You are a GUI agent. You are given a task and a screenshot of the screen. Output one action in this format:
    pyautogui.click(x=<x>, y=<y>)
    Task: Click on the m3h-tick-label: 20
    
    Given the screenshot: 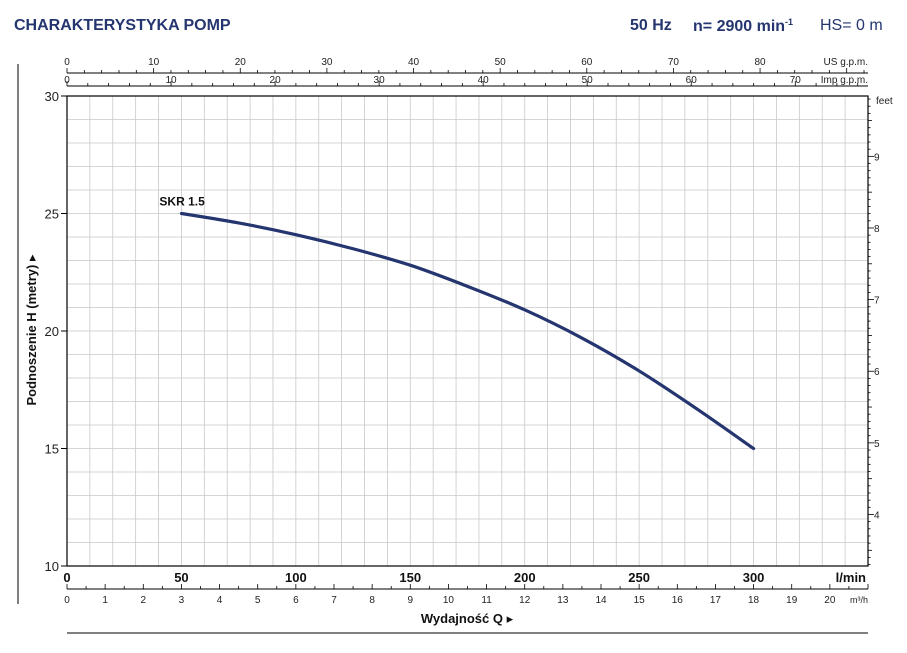 What is the action you would take?
    pyautogui.click(x=830, y=600)
    